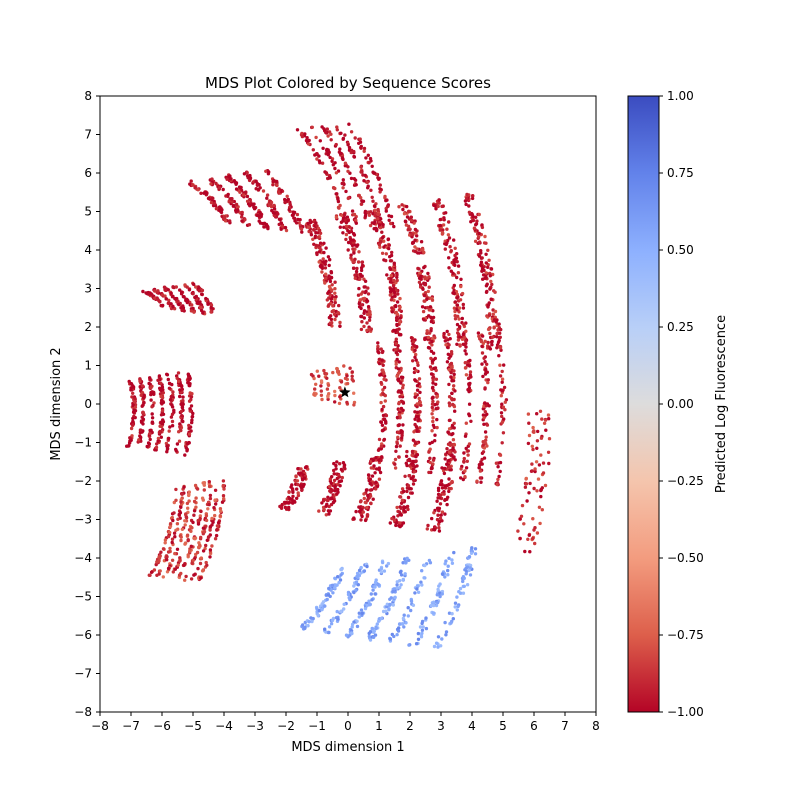 The width and height of the screenshot is (800, 800). I want to click on colorbar-tick-label: 0.25, so click(680, 327).